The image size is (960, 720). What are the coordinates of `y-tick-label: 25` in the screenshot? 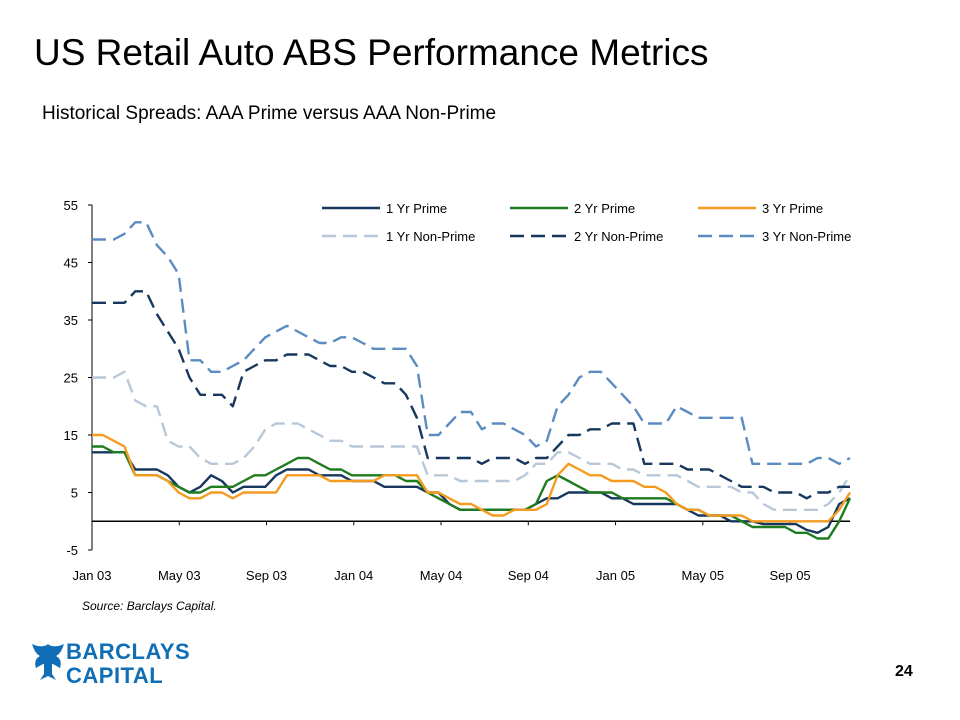 It's located at (71, 378).